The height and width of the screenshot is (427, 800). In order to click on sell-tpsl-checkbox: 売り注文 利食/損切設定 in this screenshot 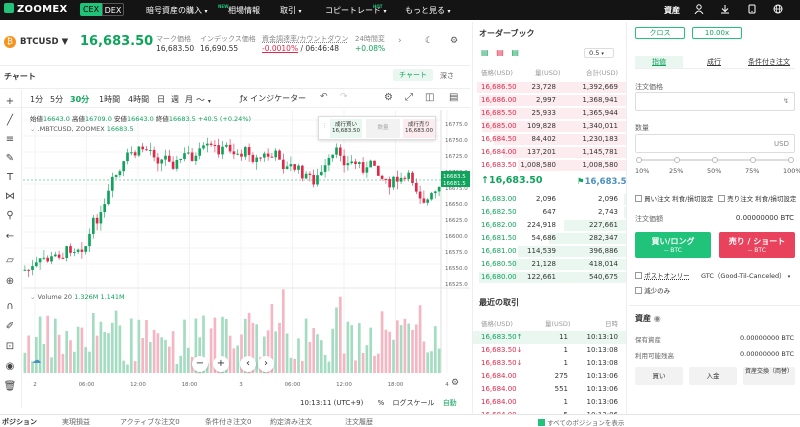, I will do `click(757, 198)`.